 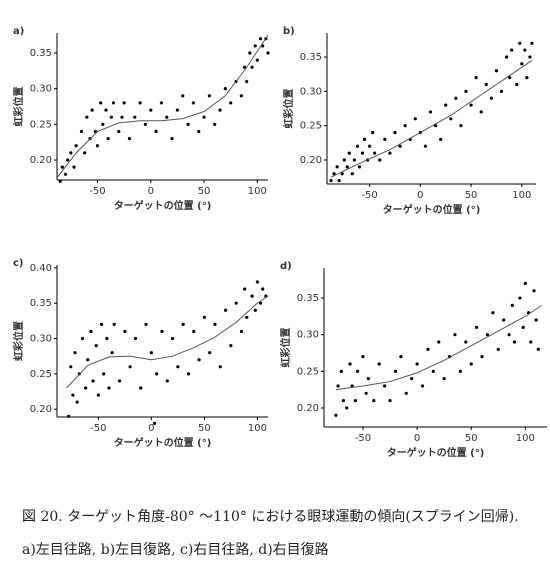 I want to click on x-tick-label: 100, so click(x=257, y=428).